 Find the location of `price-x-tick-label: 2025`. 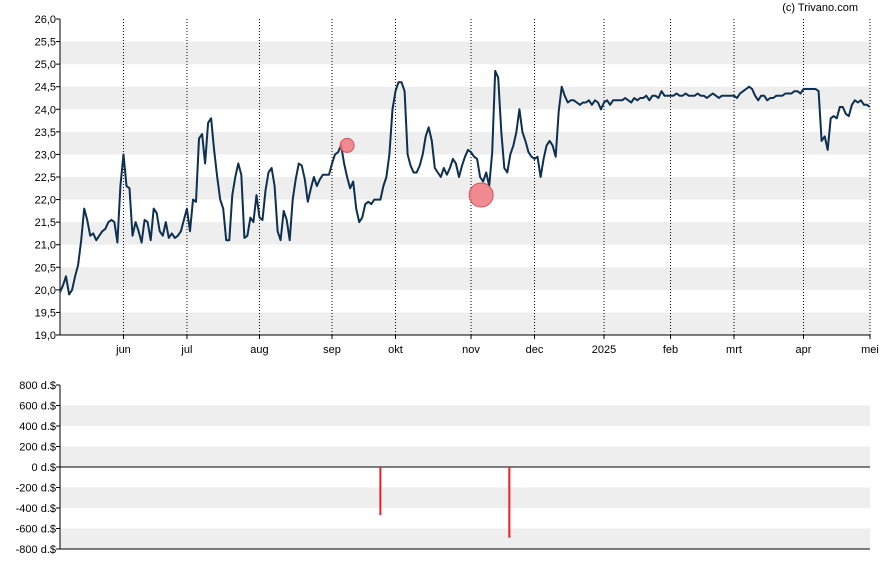

price-x-tick-label: 2025 is located at coordinates (604, 350).